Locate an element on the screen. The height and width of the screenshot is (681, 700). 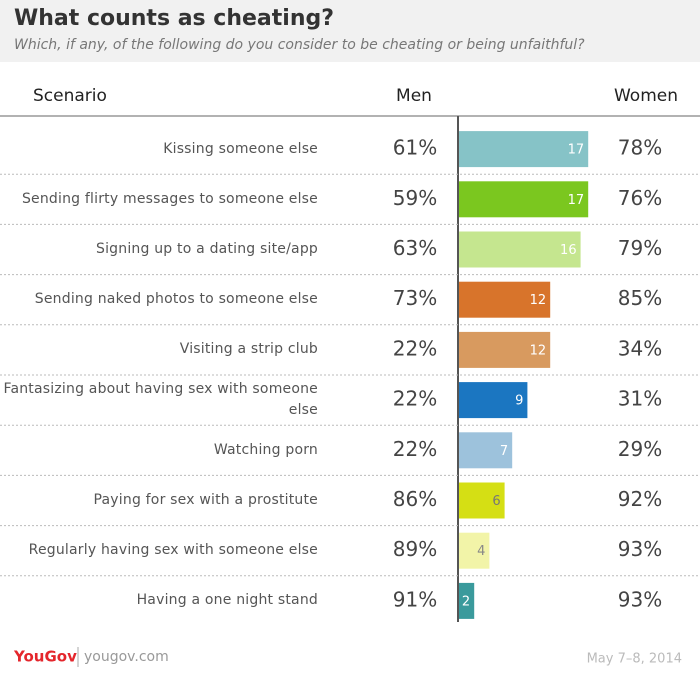
category-label: Sending flirty messages to someone else is located at coordinates (169, 198).